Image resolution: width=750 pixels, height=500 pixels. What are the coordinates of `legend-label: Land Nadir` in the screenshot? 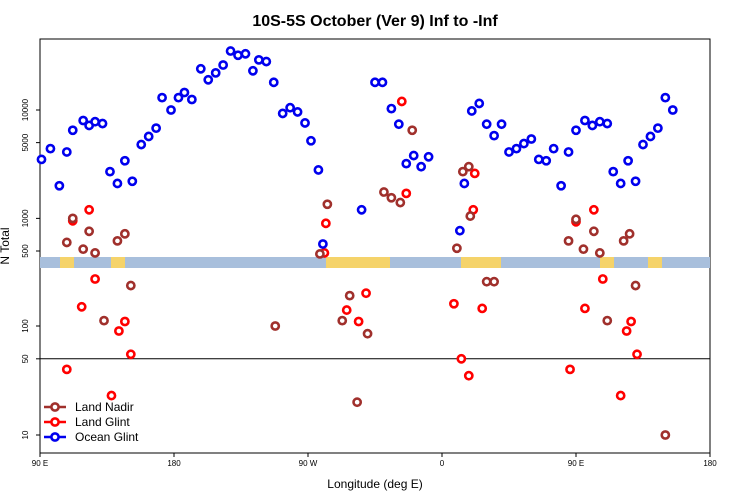 It's located at (104, 407).